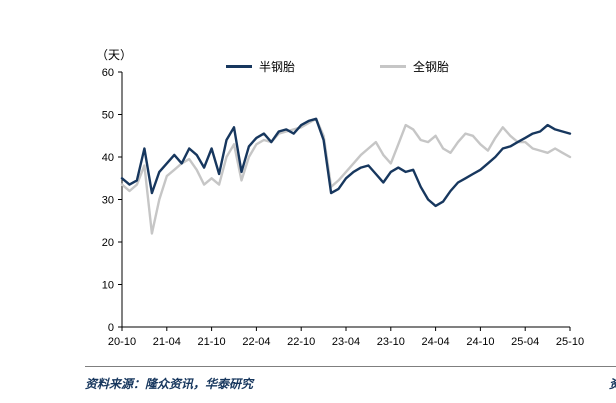 This screenshot has width=616, height=403. I want to click on footer-divider, so click(350, 366).